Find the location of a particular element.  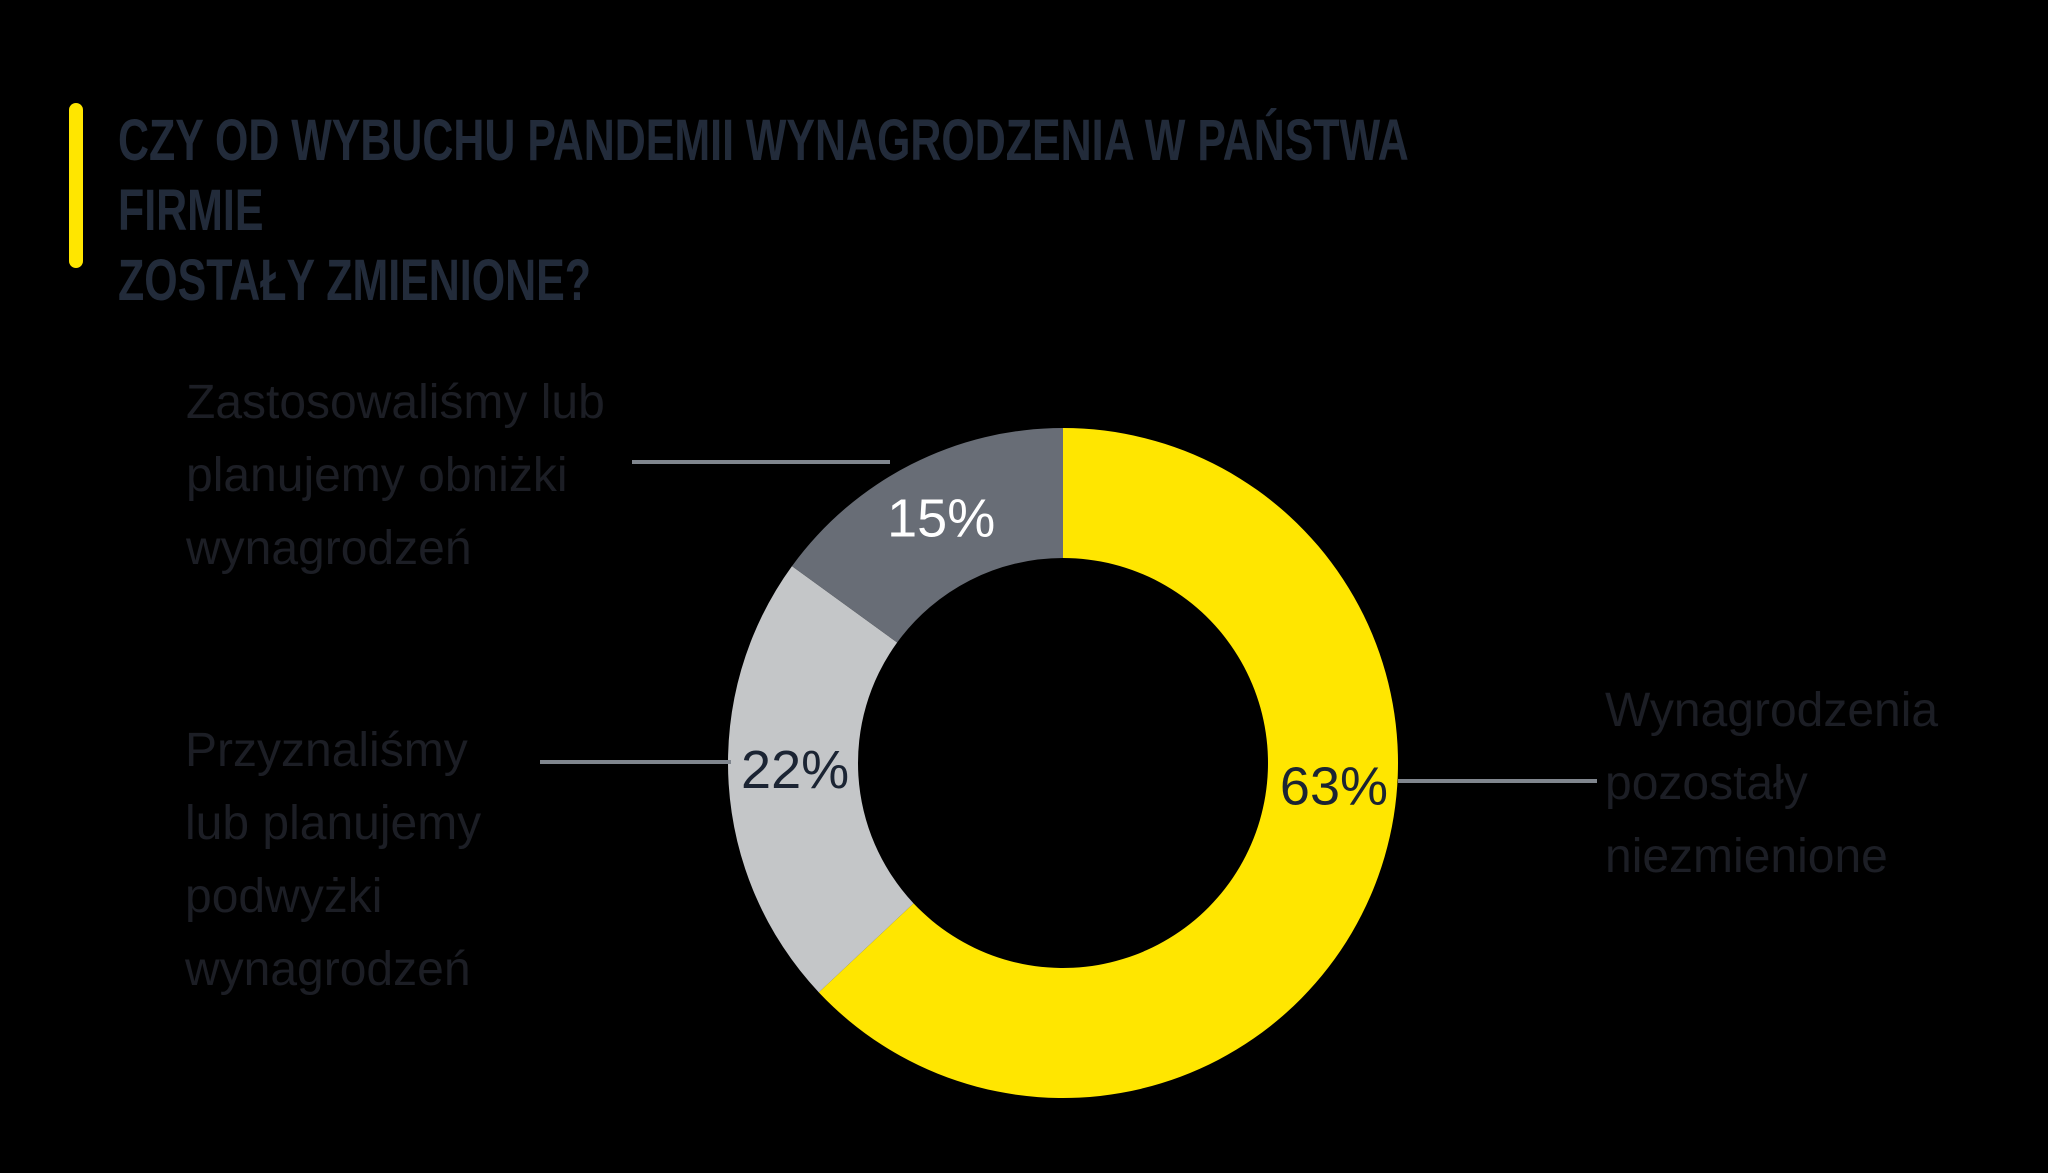

segment-value-label-1: 22% is located at coordinates (795, 770).